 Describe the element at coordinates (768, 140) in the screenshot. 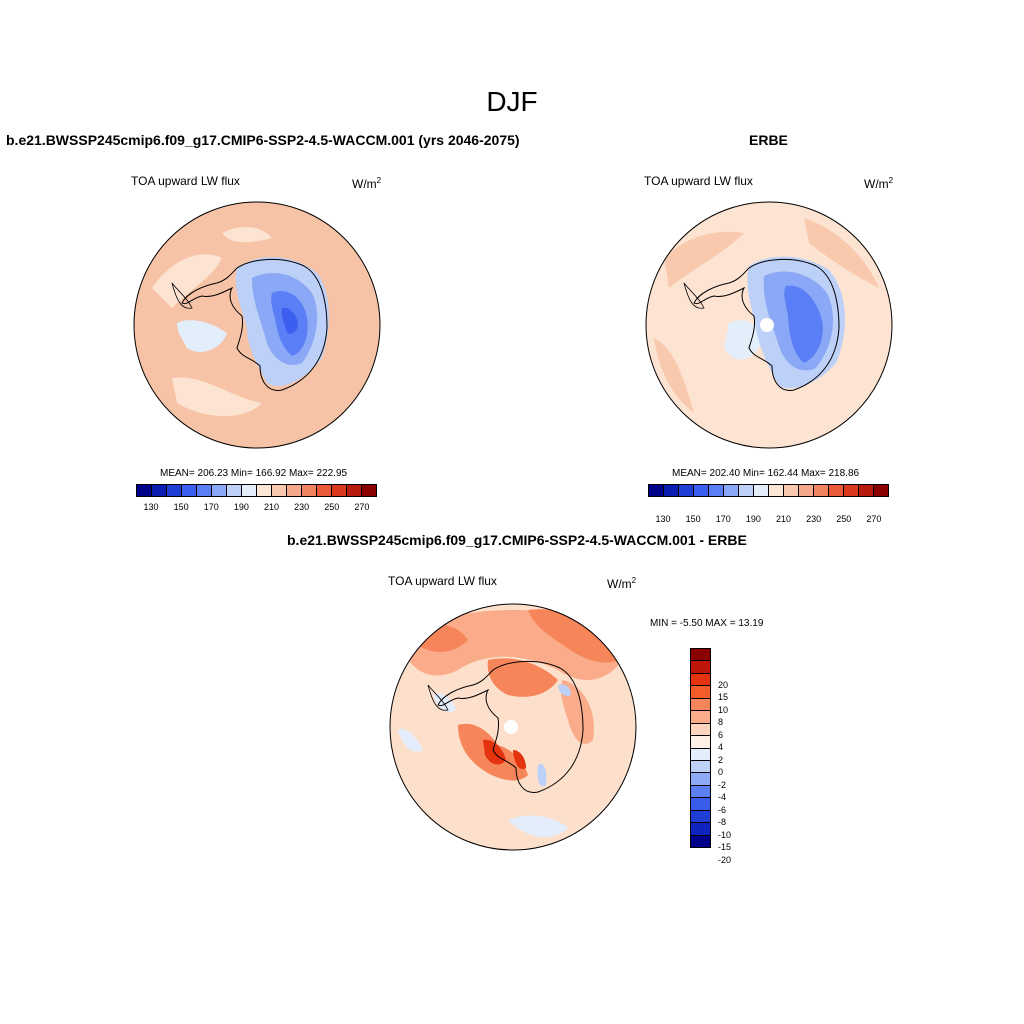

I see `panel-2-title: ERBE` at that location.